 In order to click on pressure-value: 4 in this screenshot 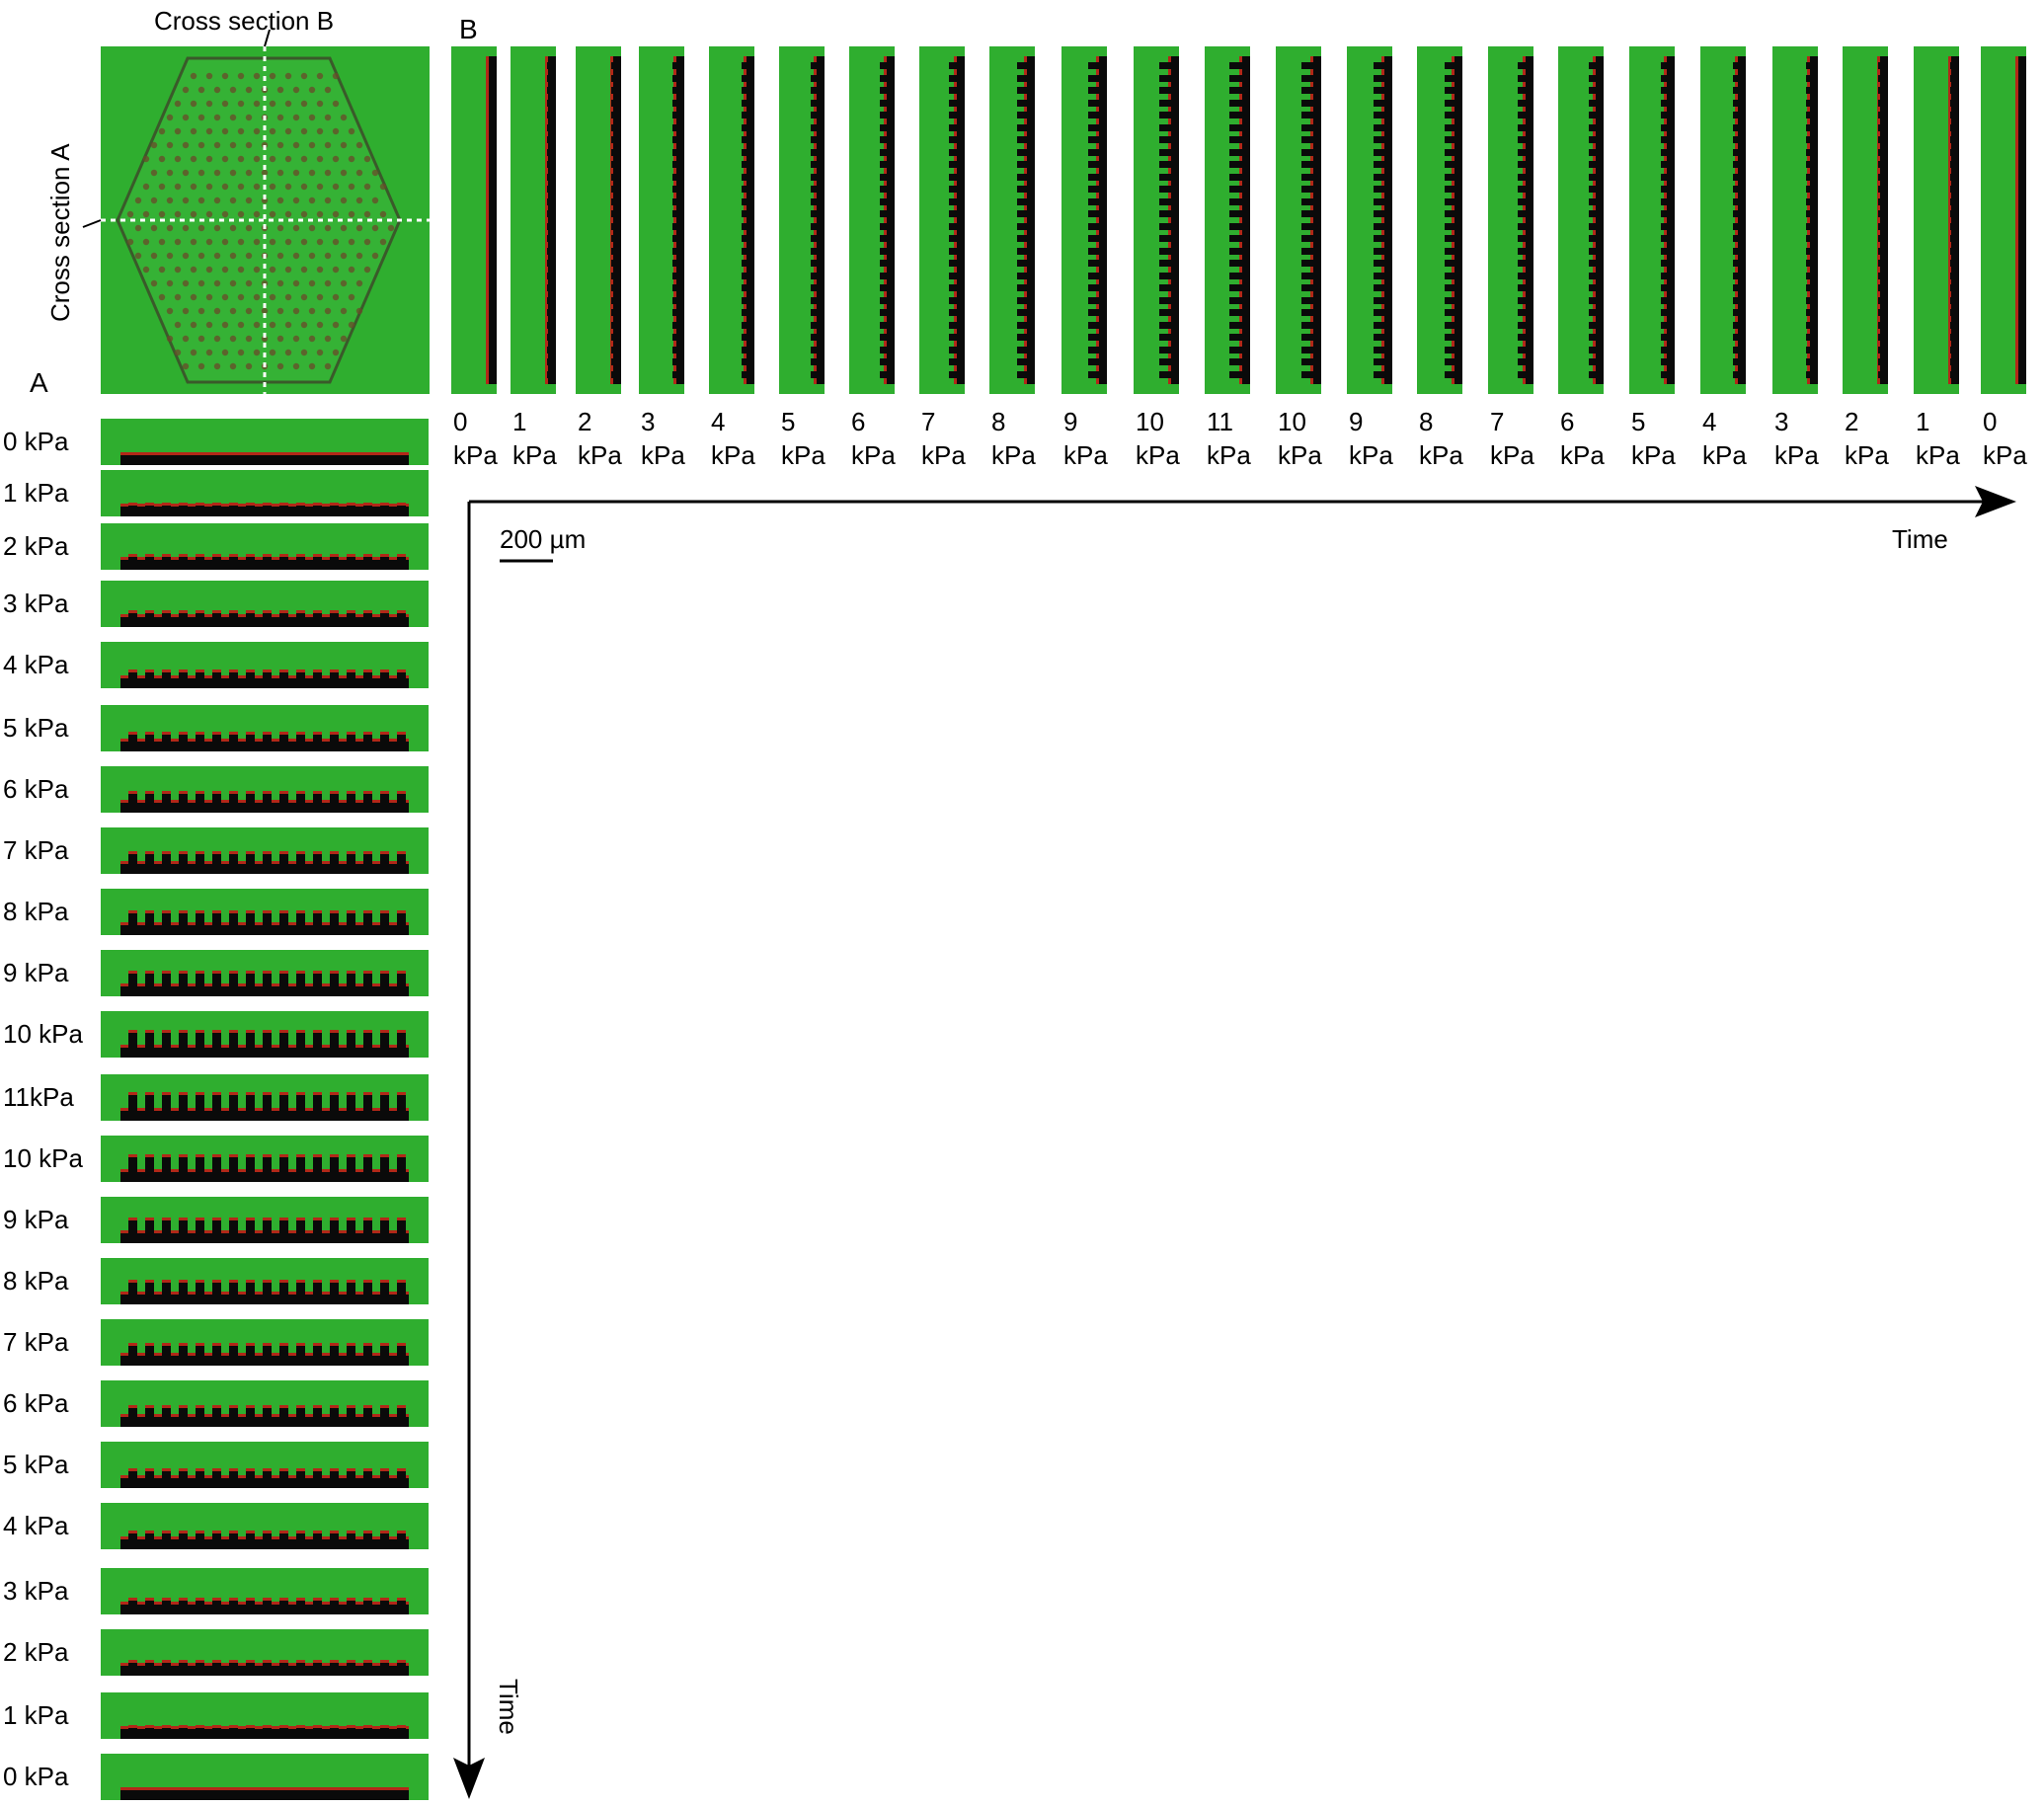, I will do `click(718, 422)`.